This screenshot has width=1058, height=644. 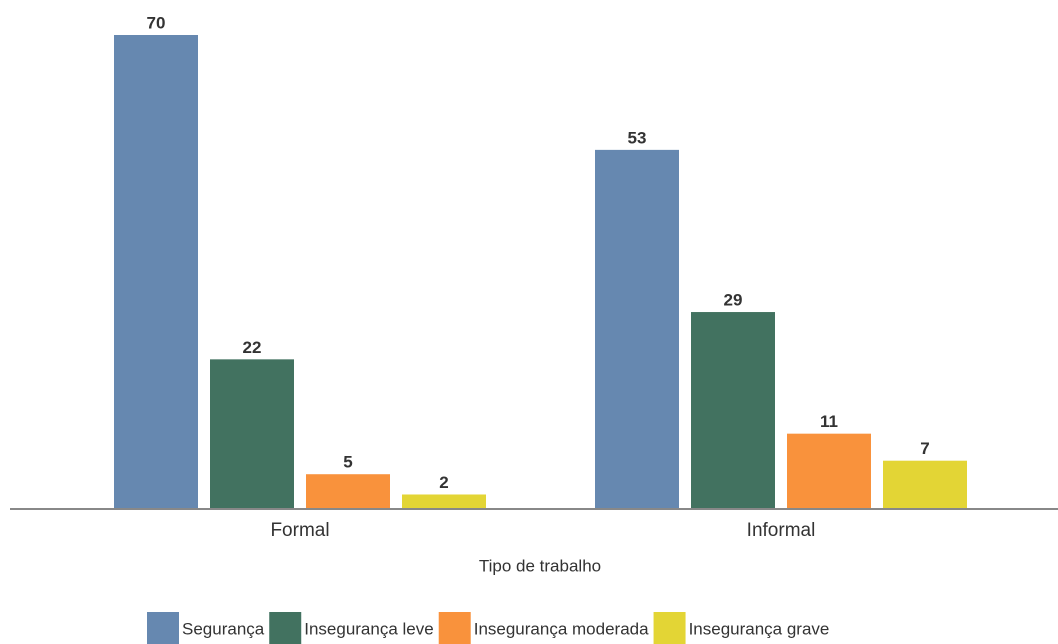 I want to click on data-label: 7, so click(x=924, y=448).